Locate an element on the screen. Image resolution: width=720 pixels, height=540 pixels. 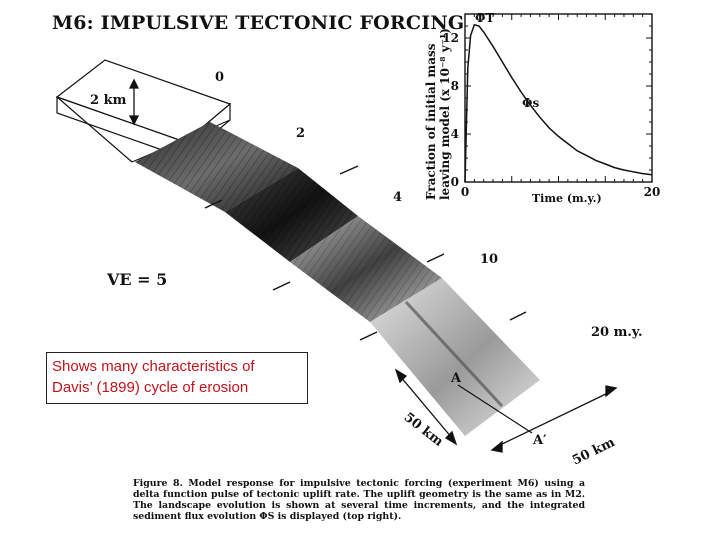
sediment-flux-chart: 0 4 8 12 0 20 is located at coordinates (551, 106).